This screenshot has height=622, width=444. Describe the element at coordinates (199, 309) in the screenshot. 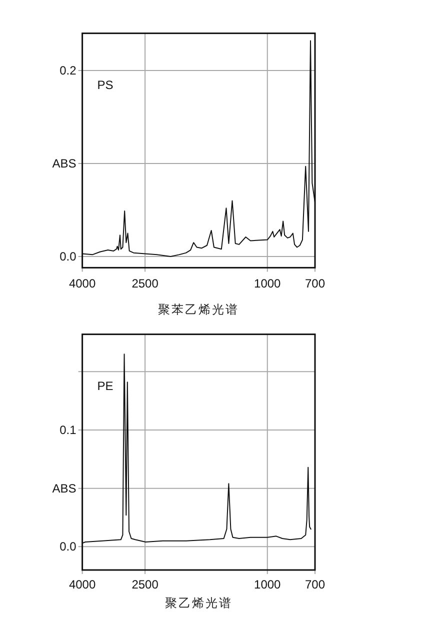

I see `text: 聚苯乙烯光谱` at that location.